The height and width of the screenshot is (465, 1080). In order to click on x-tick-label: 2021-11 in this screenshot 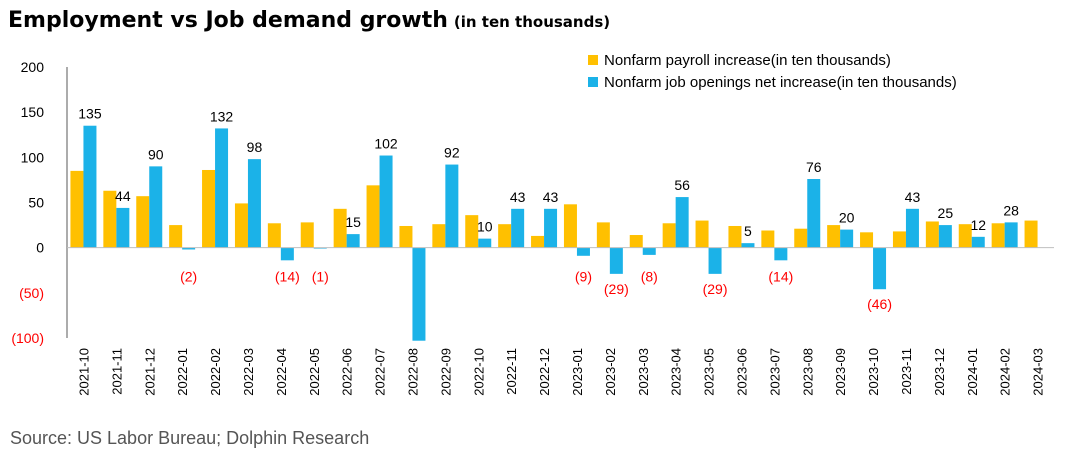, I will do `click(116, 371)`.